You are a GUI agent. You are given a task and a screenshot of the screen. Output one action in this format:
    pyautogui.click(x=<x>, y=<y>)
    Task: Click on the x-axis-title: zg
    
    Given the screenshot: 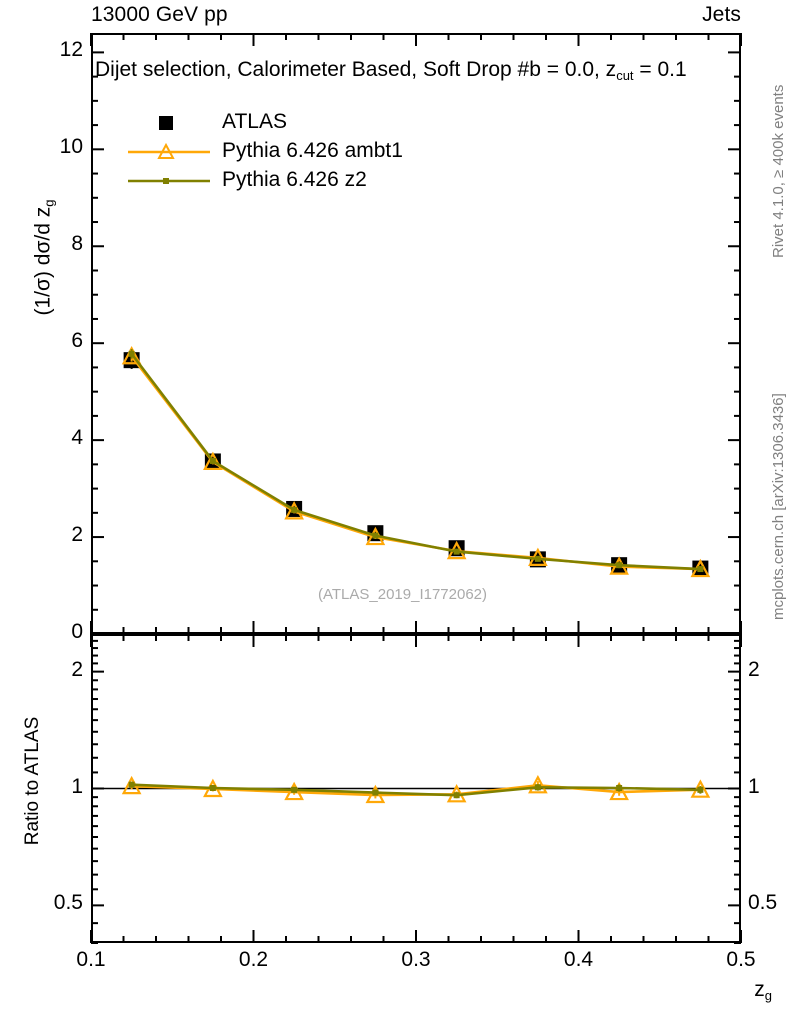 What is the action you would take?
    pyautogui.click(x=763, y=990)
    